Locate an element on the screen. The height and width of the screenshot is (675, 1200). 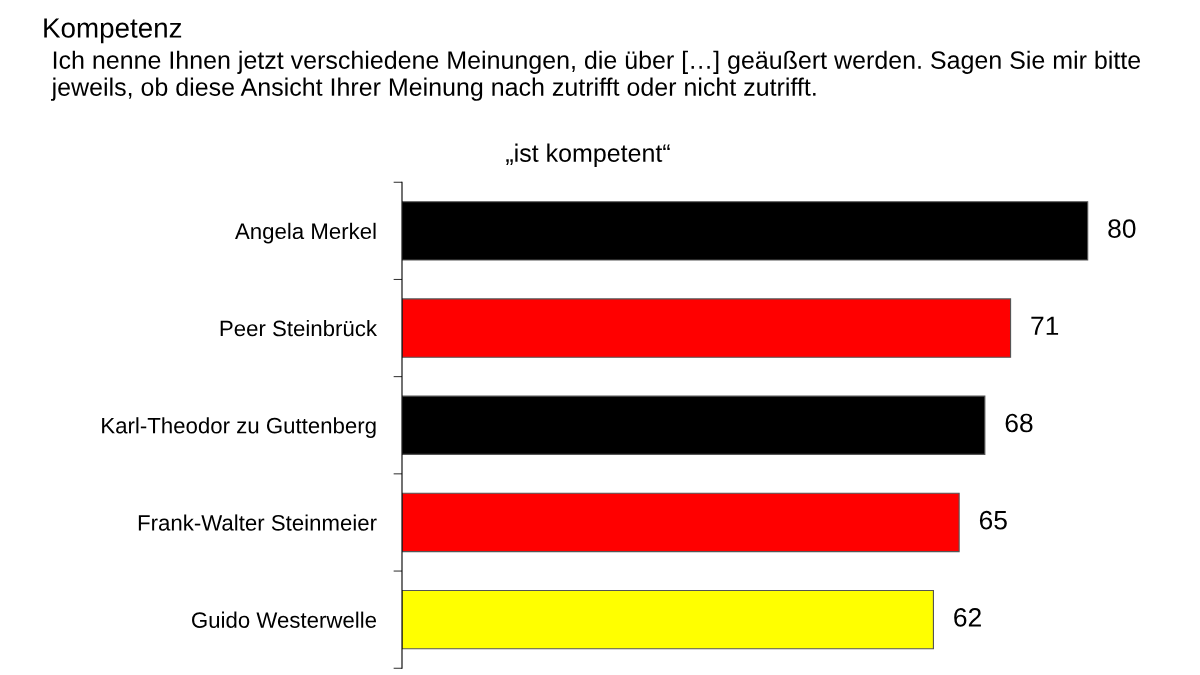
data-label: 62 is located at coordinates (967, 617).